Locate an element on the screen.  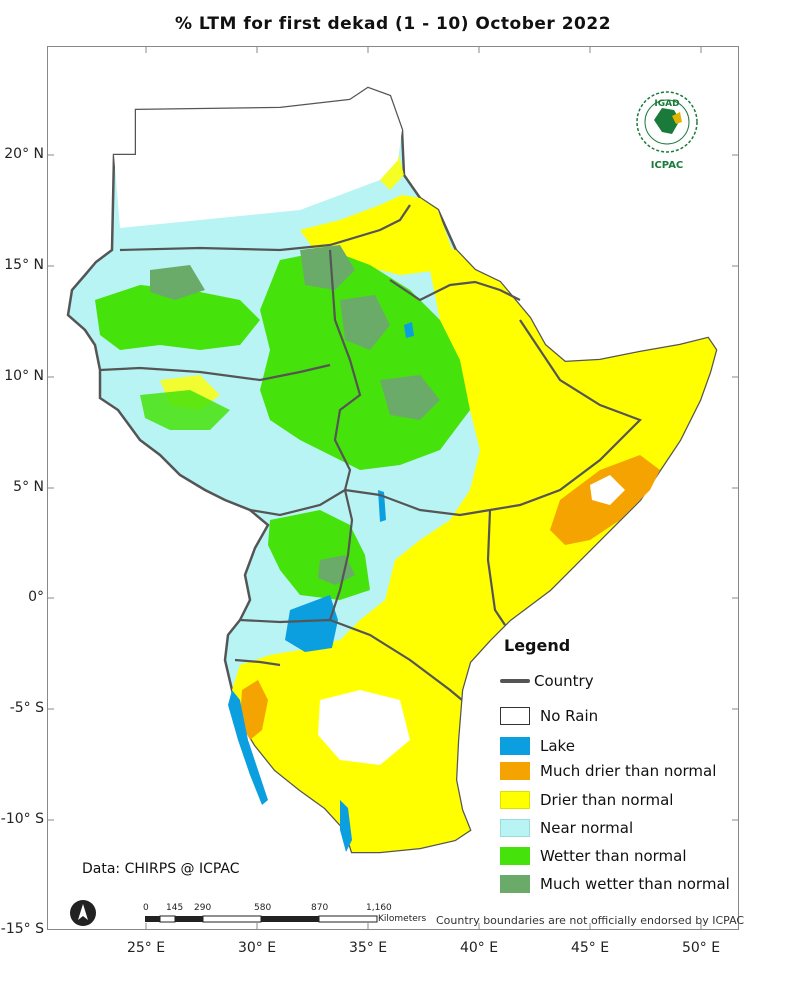
legend-country-label: Country is located at coordinates (564, 681).